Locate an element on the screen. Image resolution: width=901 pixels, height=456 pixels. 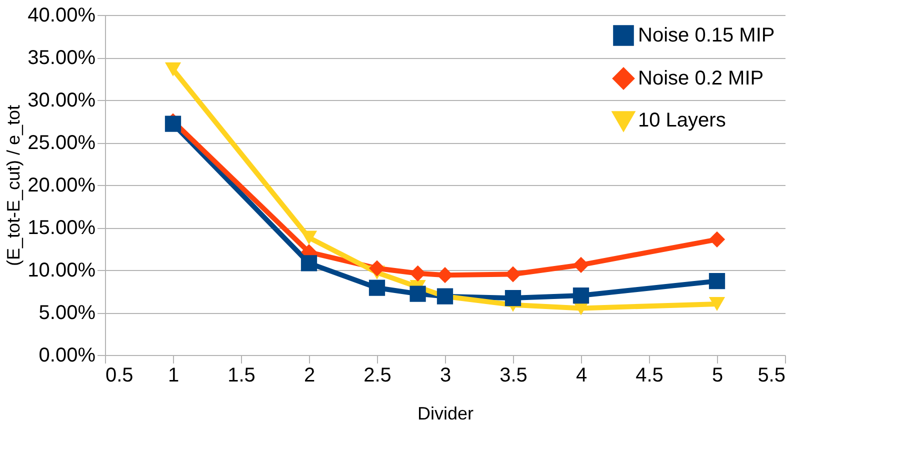
y-tick-label: 25.00% is located at coordinates (62, 143).